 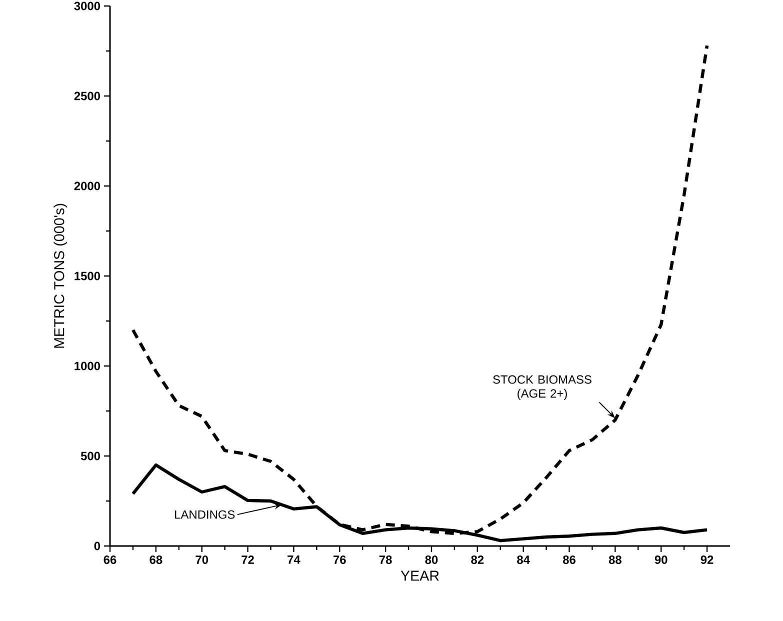 What do you see at coordinates (385, 560) in the screenshot?
I see `x-tick-label: 78` at bounding box center [385, 560].